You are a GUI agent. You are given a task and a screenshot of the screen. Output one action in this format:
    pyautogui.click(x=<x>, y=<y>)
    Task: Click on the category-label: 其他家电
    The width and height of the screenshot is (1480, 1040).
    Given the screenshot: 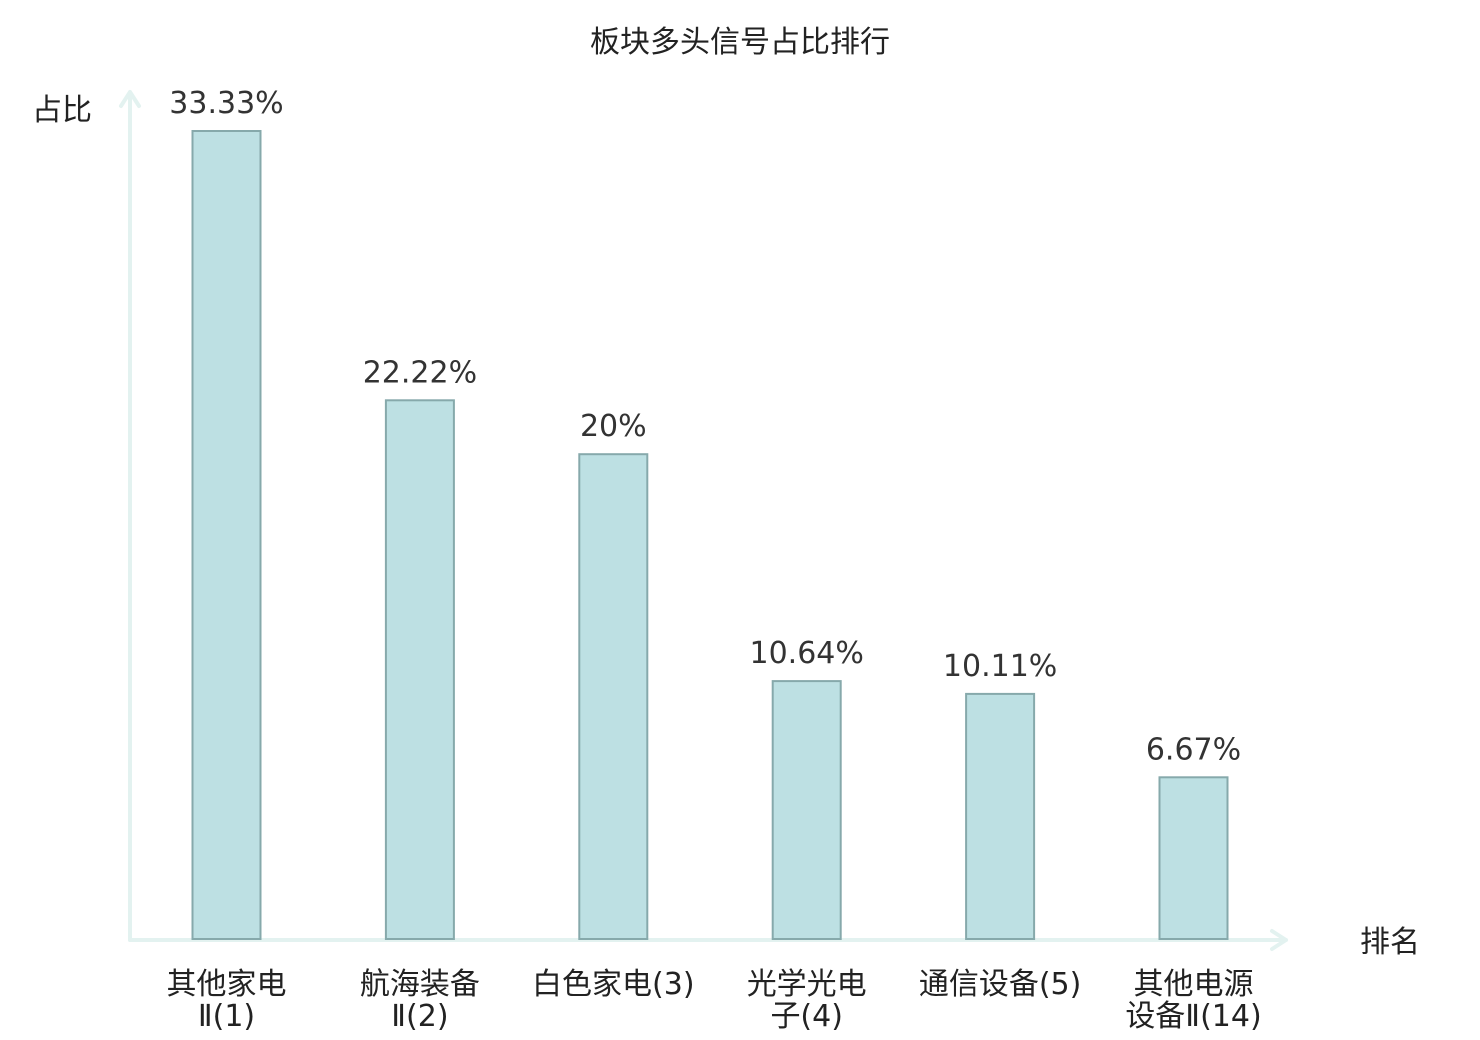 What is the action you would take?
    pyautogui.click(x=227, y=984)
    